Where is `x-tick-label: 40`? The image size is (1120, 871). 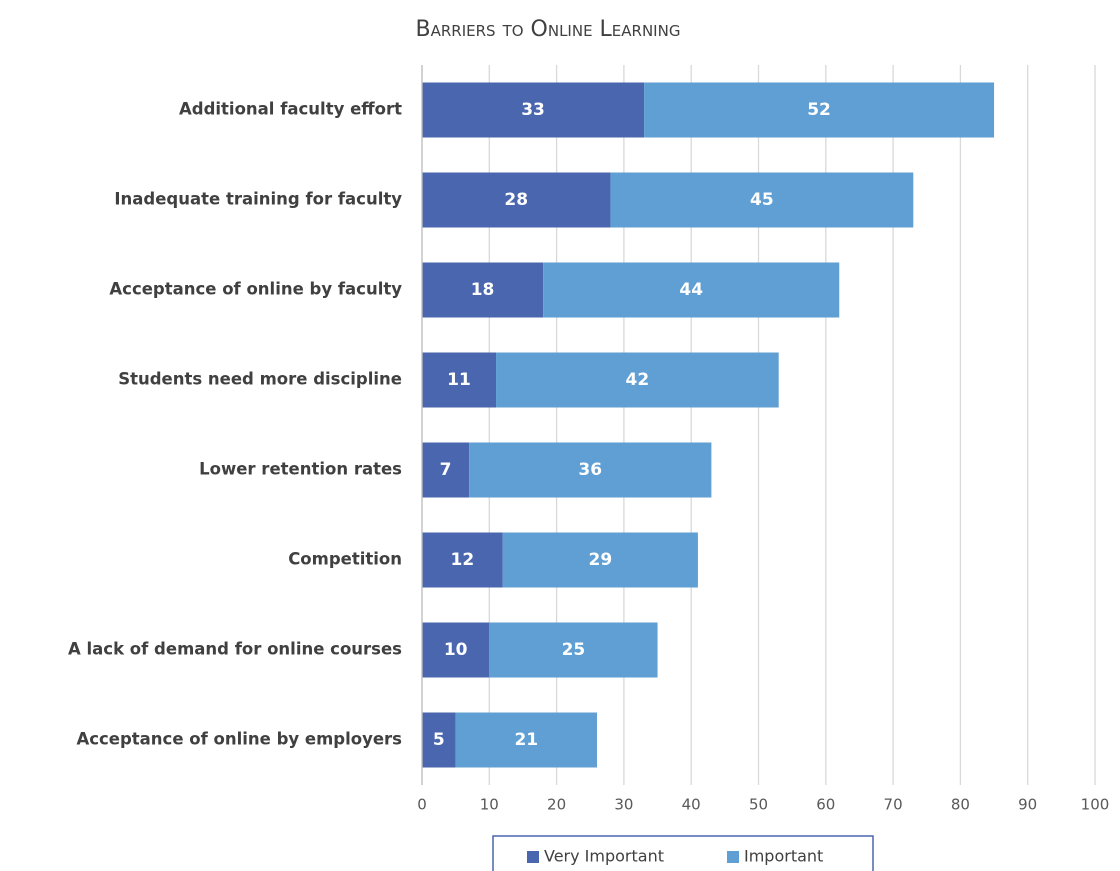
x-tick-label: 40 is located at coordinates (691, 805).